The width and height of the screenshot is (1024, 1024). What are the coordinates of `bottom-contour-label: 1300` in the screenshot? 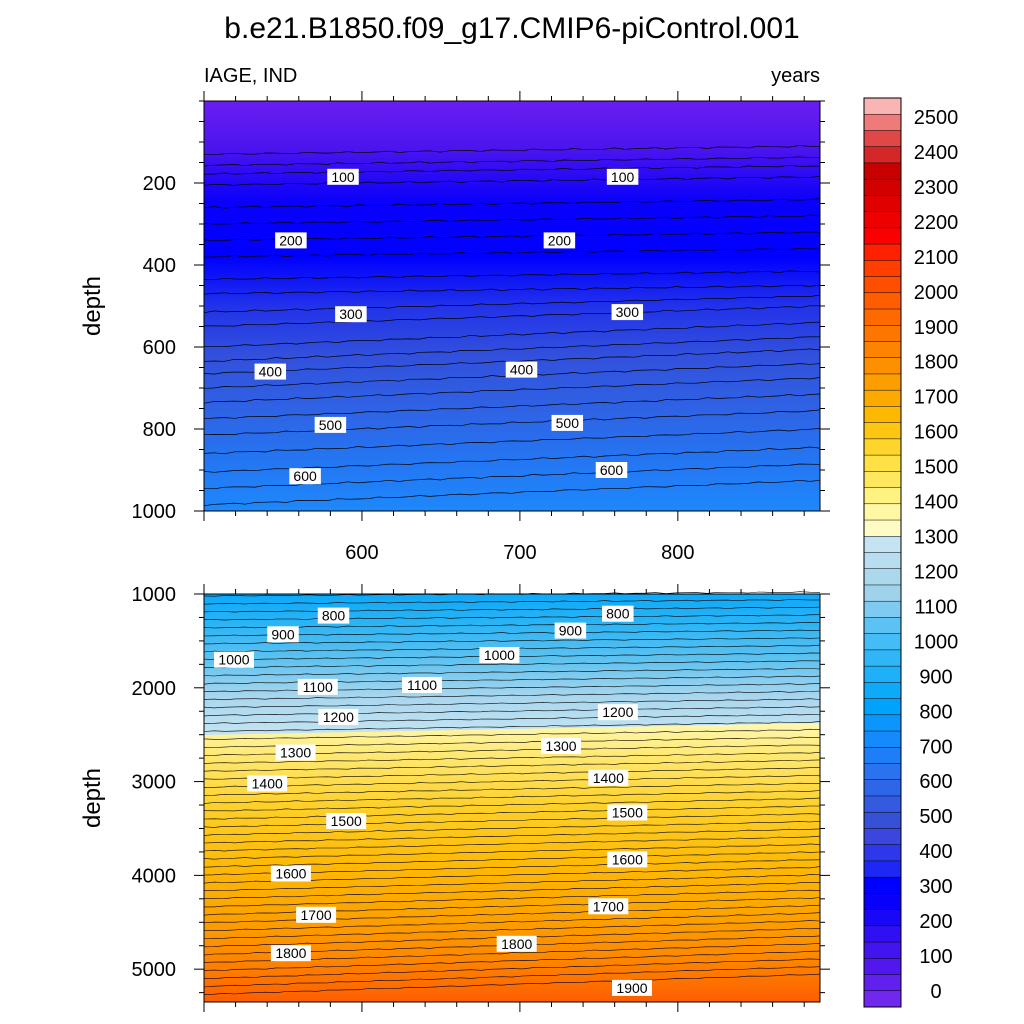 It's located at (561, 745).